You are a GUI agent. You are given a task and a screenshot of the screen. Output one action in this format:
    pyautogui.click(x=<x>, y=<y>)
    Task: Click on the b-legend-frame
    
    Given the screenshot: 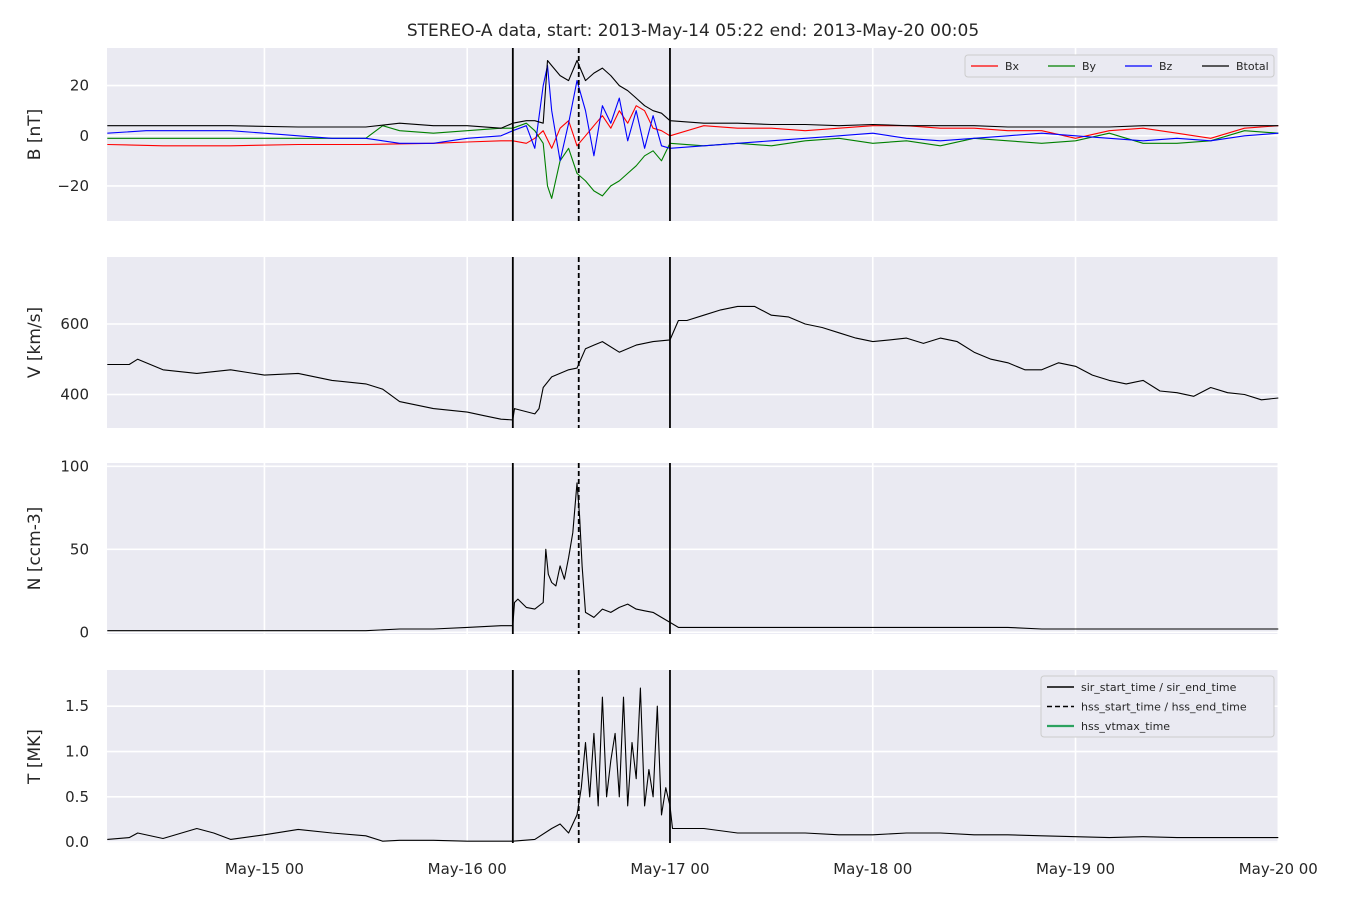 What is the action you would take?
    pyautogui.click(x=1119, y=66)
    